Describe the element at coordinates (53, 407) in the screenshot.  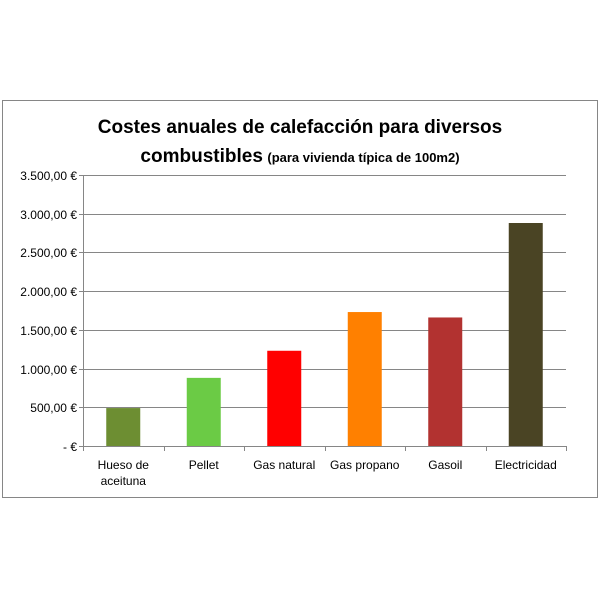
I see `y-tick-label: 500,00 €` at that location.